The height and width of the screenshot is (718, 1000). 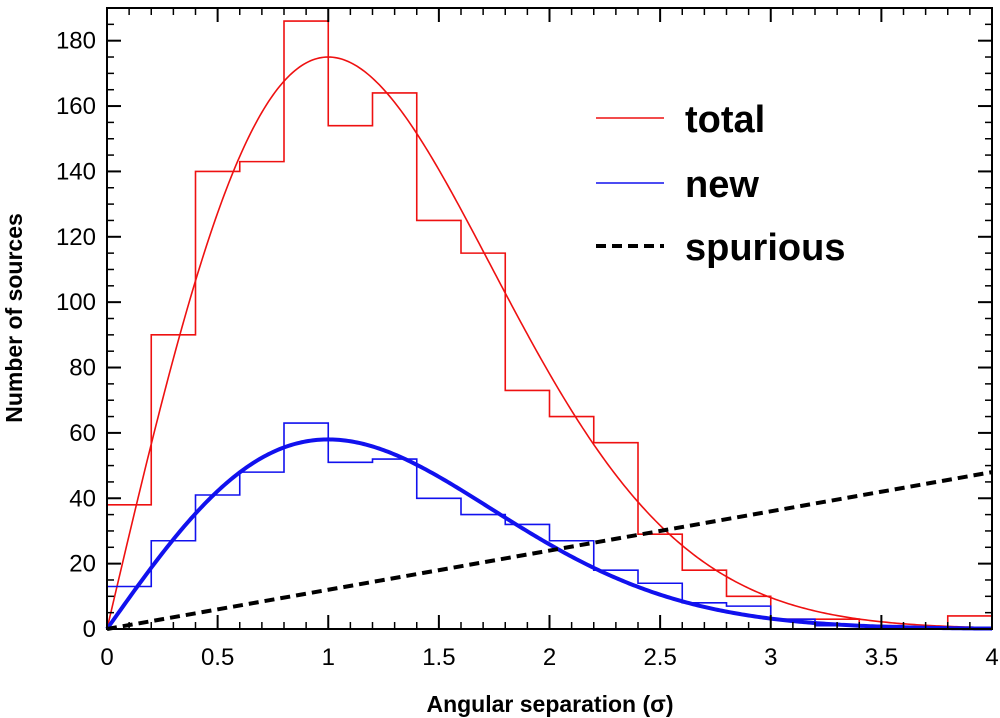 What do you see at coordinates (89, 629) in the screenshot?
I see `y-tick-label: 0` at bounding box center [89, 629].